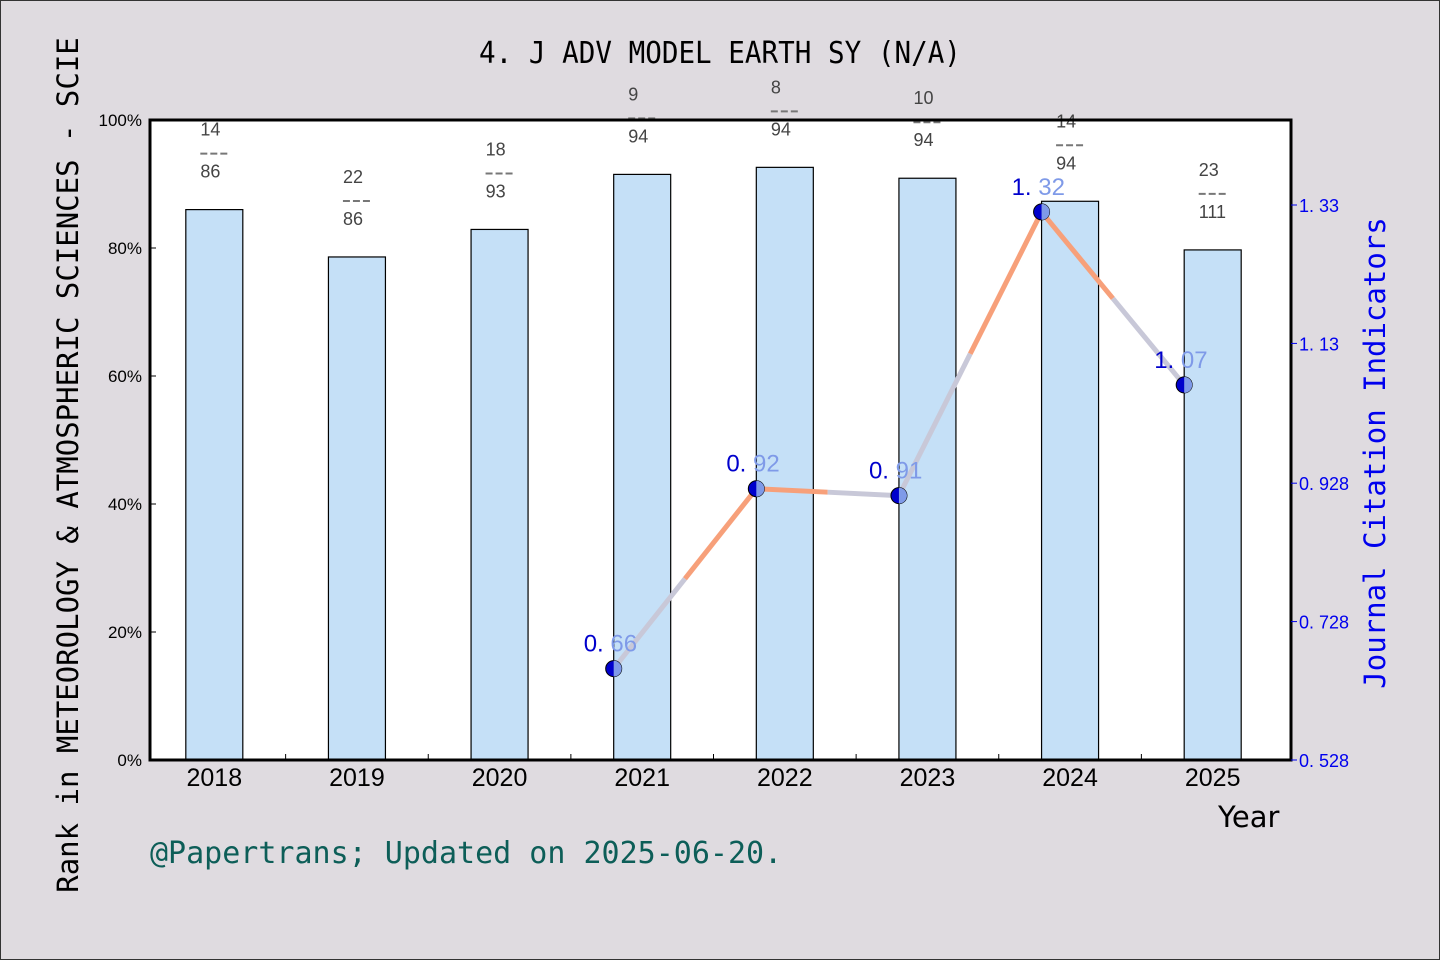  What do you see at coordinates (496, 191) in the screenshot?
I see `total-label: 93` at bounding box center [496, 191].